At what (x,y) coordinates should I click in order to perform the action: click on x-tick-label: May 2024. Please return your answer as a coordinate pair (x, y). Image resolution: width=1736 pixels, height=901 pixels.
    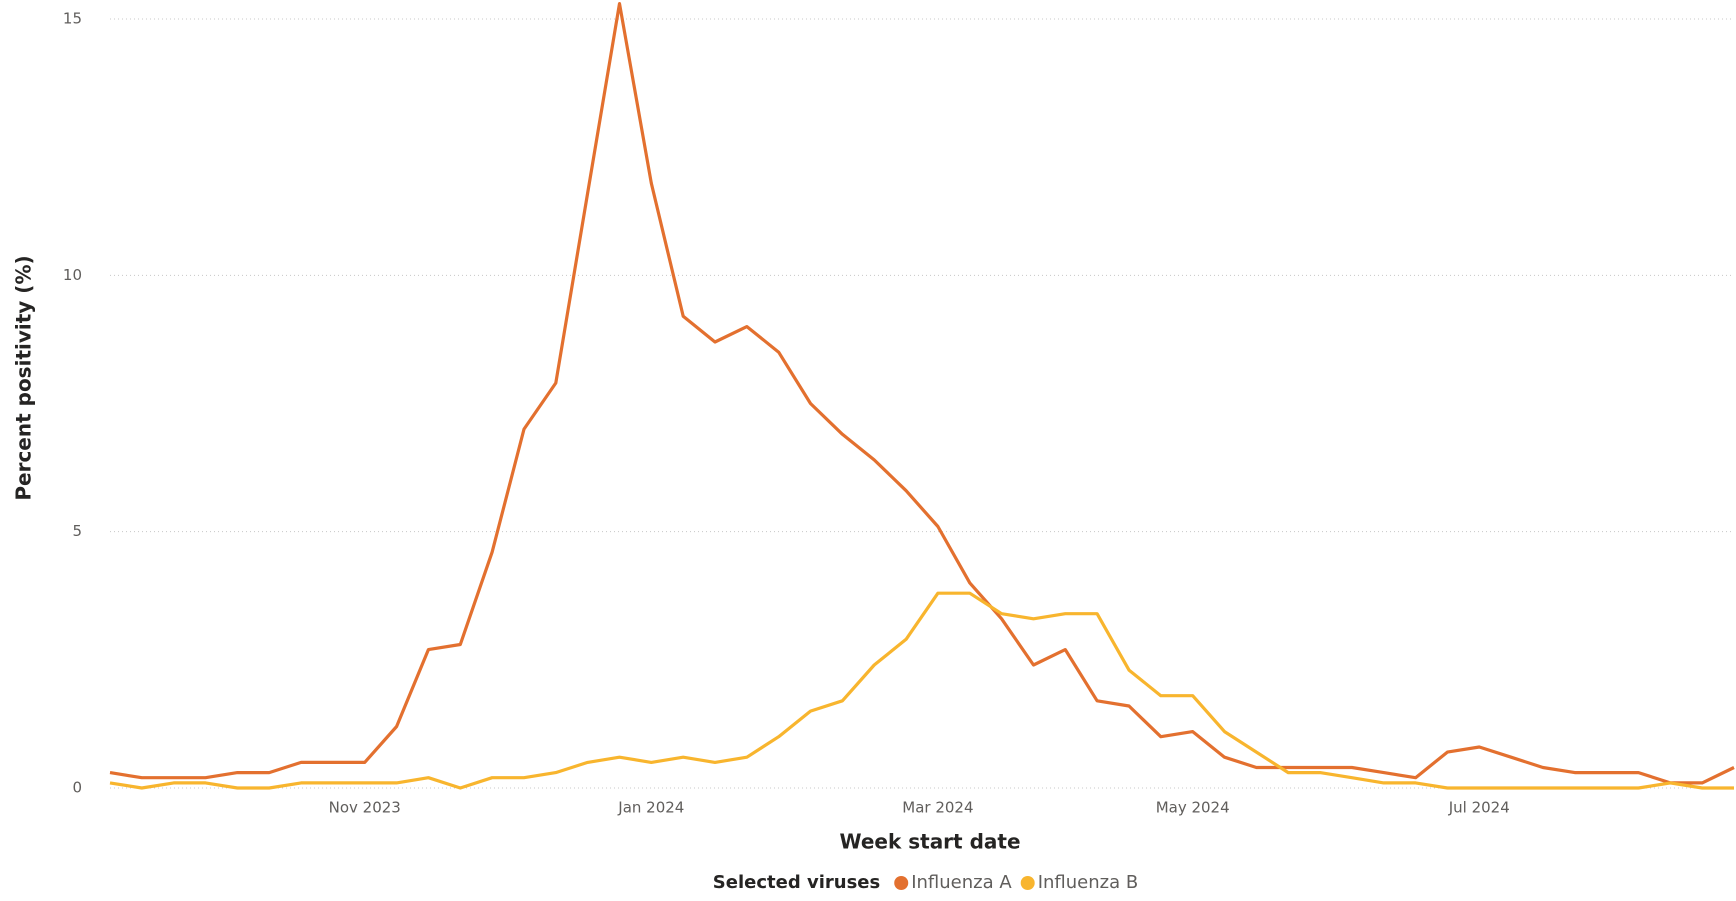
    Looking at the image, I should click on (1193, 808).